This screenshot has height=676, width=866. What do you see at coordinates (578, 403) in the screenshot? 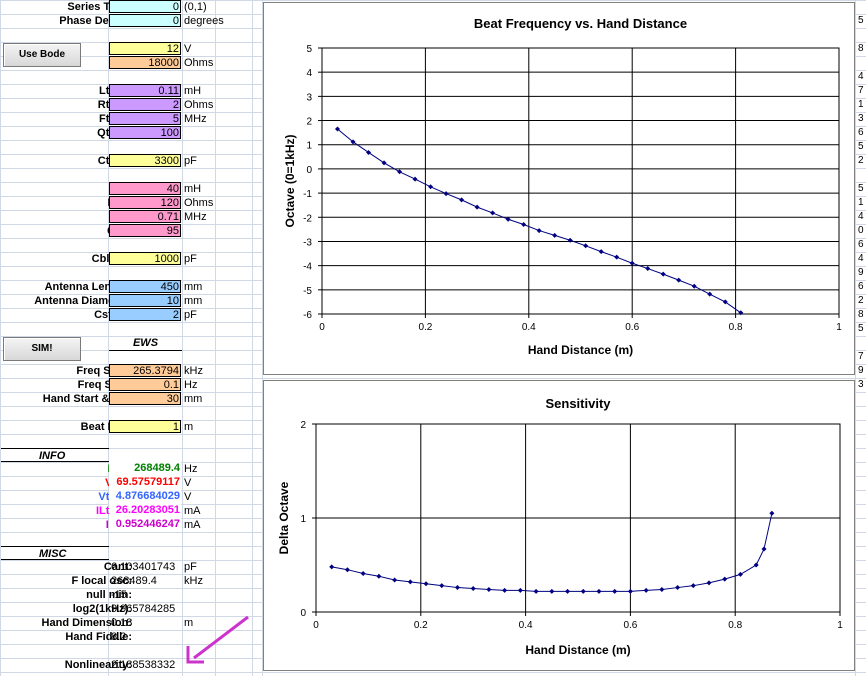
I see `chart-title: Sensitivity` at bounding box center [578, 403].